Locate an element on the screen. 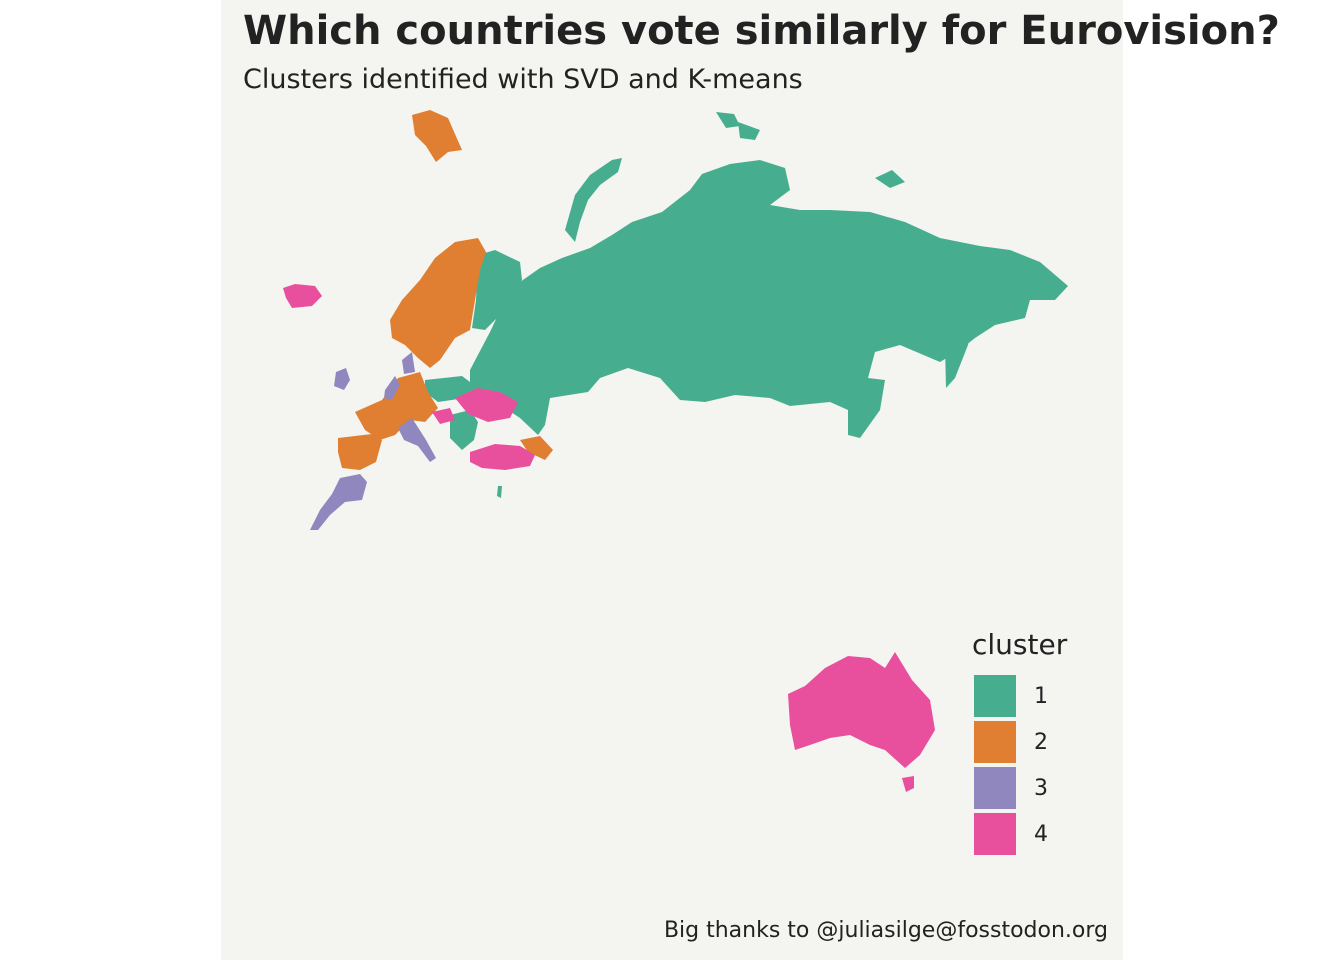 The width and height of the screenshot is (1344, 960). region-ireland is located at coordinates (342, 379).